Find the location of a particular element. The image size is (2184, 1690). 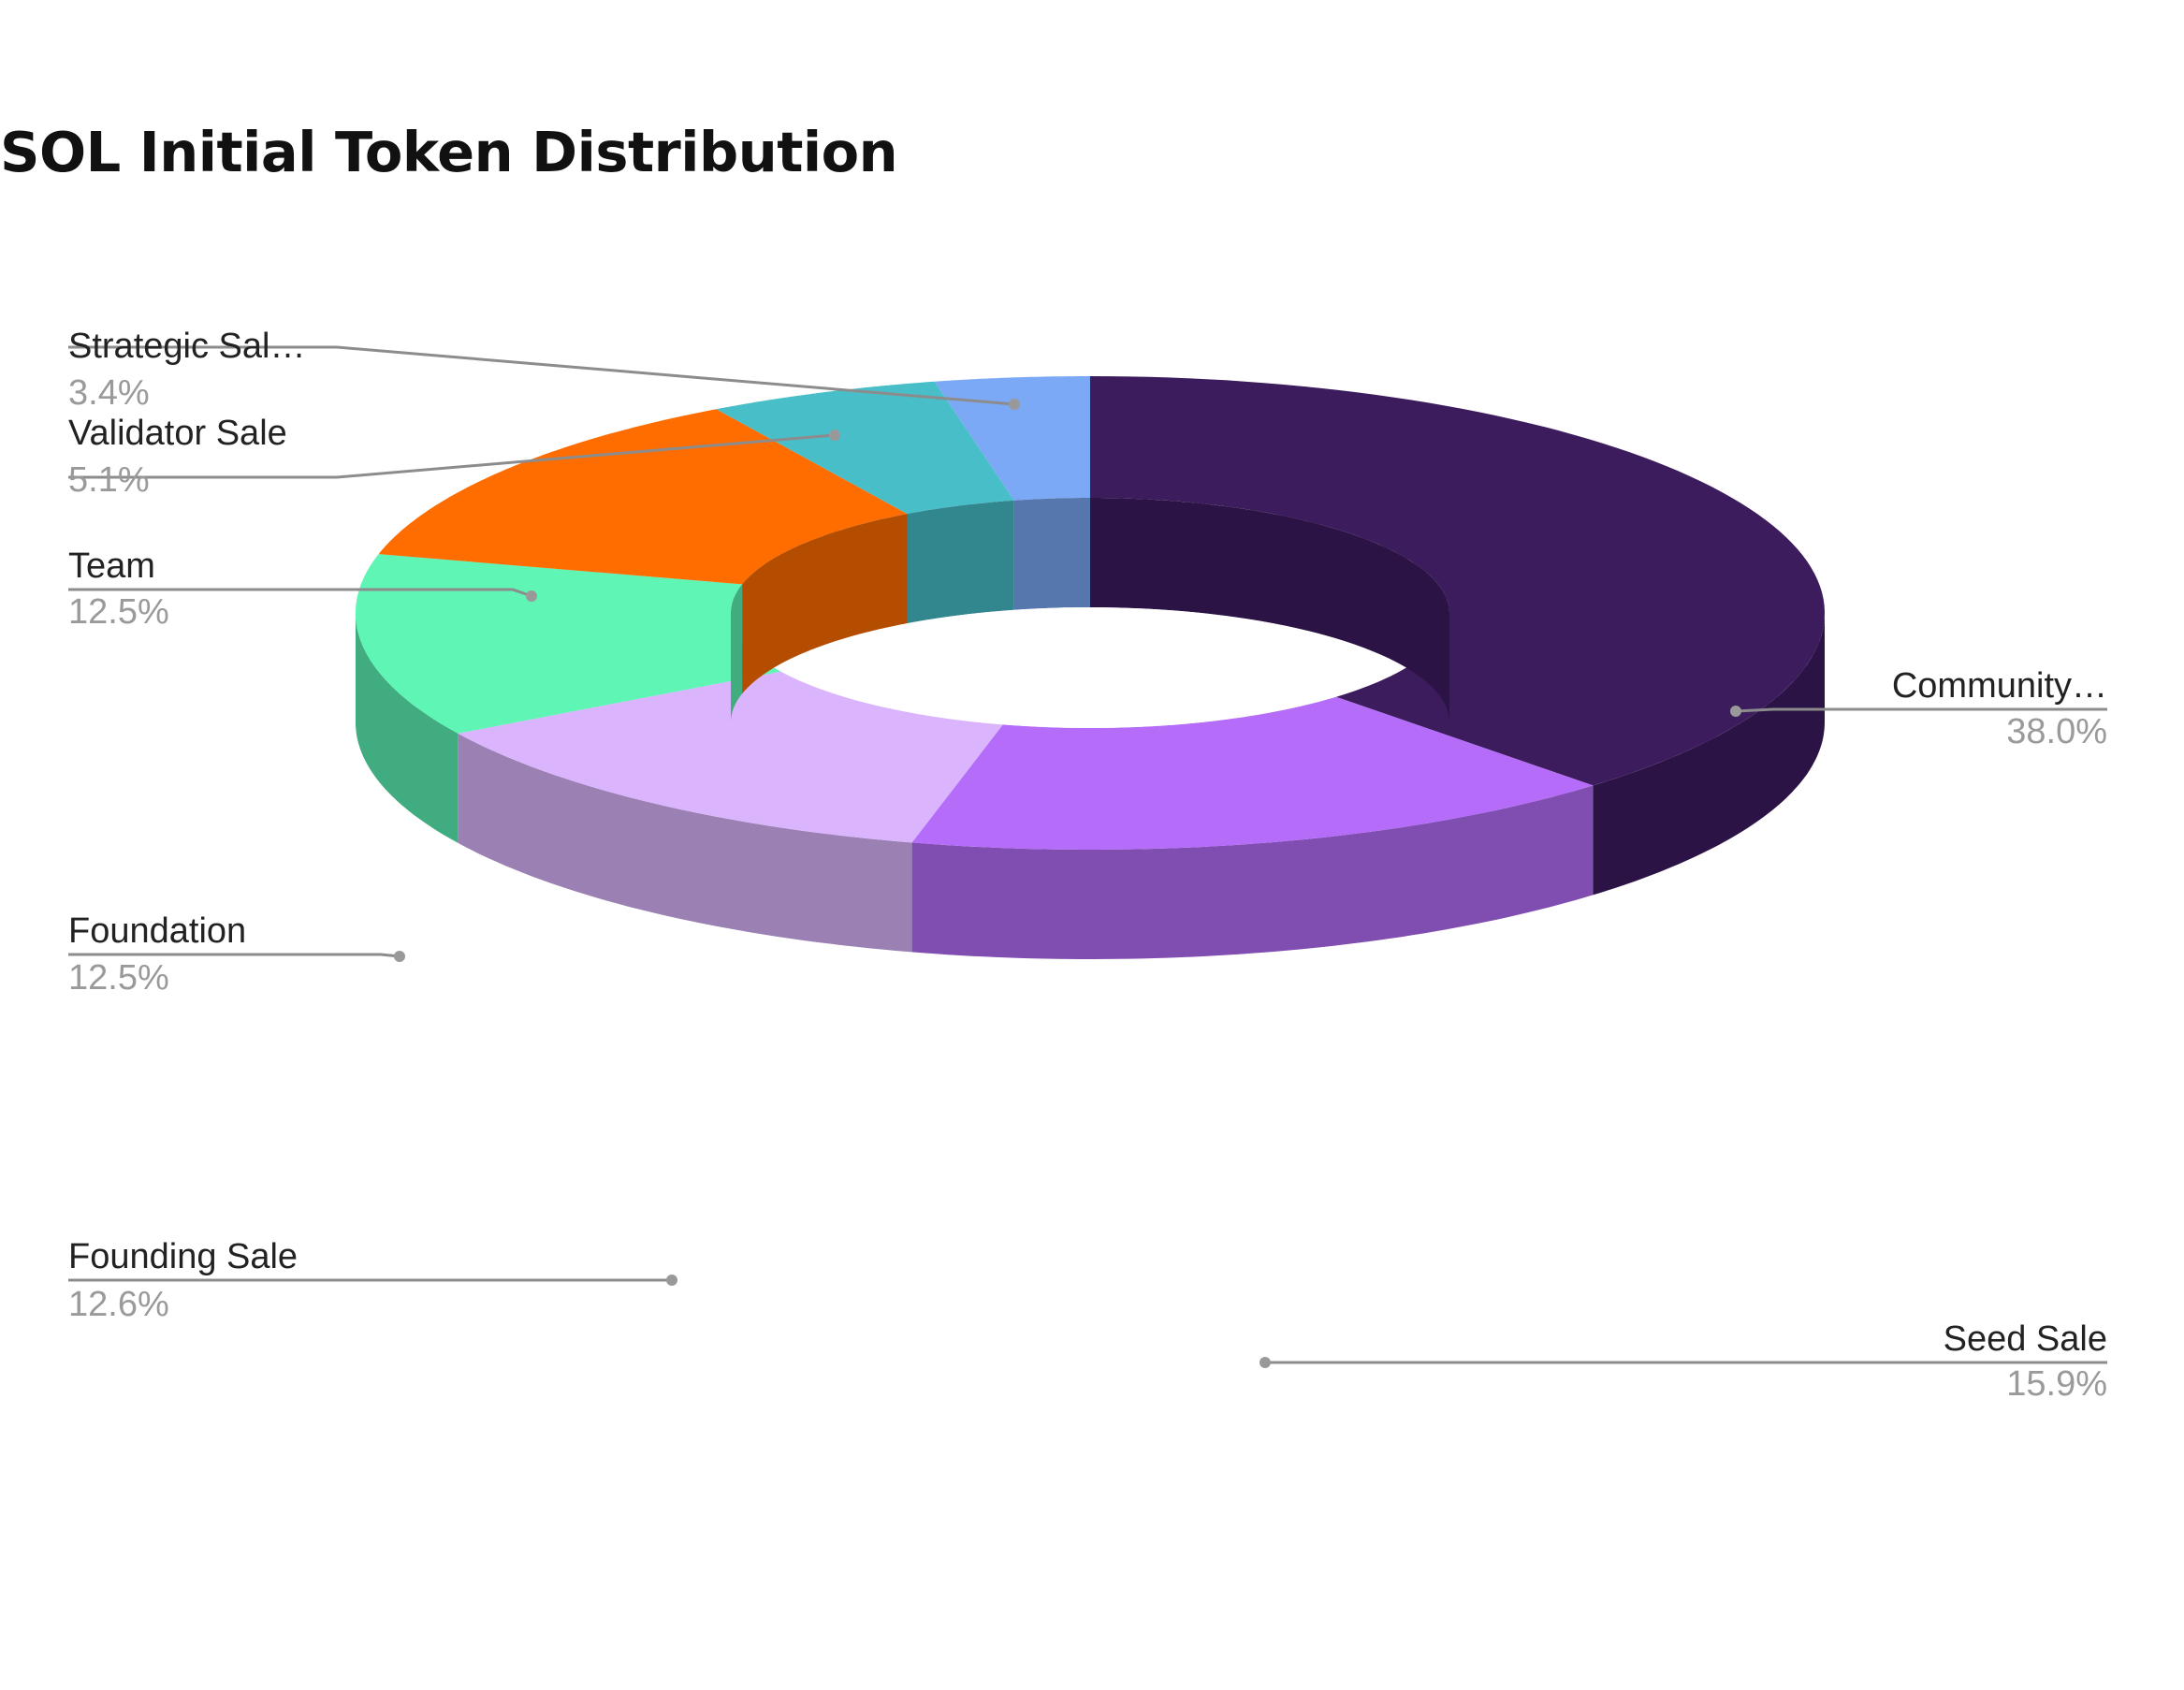

slice-label-2: Founding Sale is located at coordinates (183, 1256).